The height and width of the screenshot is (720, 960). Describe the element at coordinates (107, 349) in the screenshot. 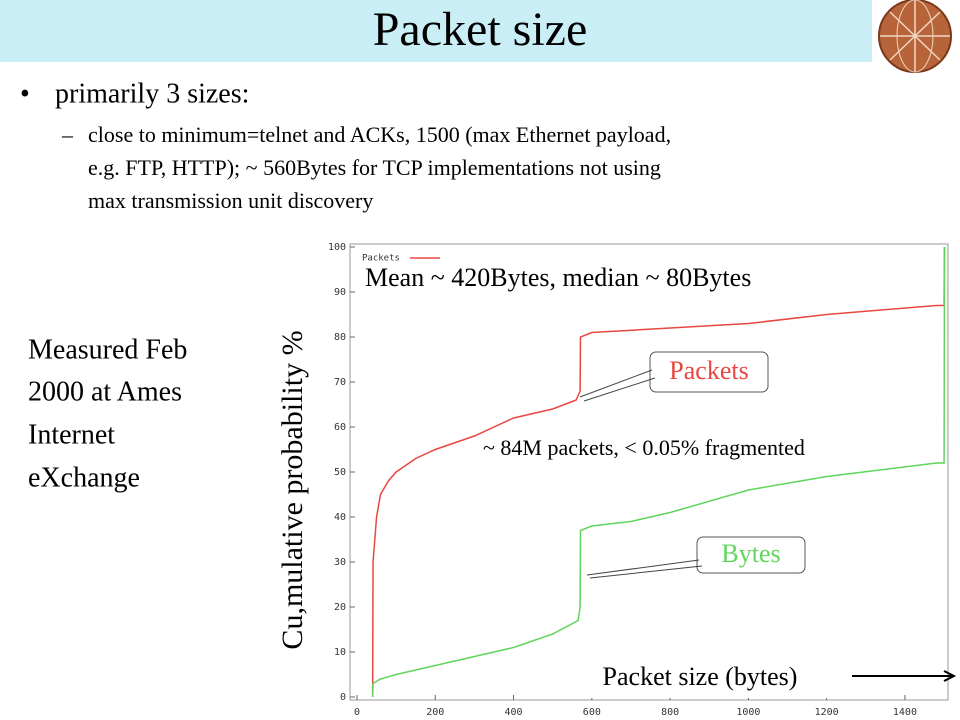

I see `side-note: Measured Feb` at that location.